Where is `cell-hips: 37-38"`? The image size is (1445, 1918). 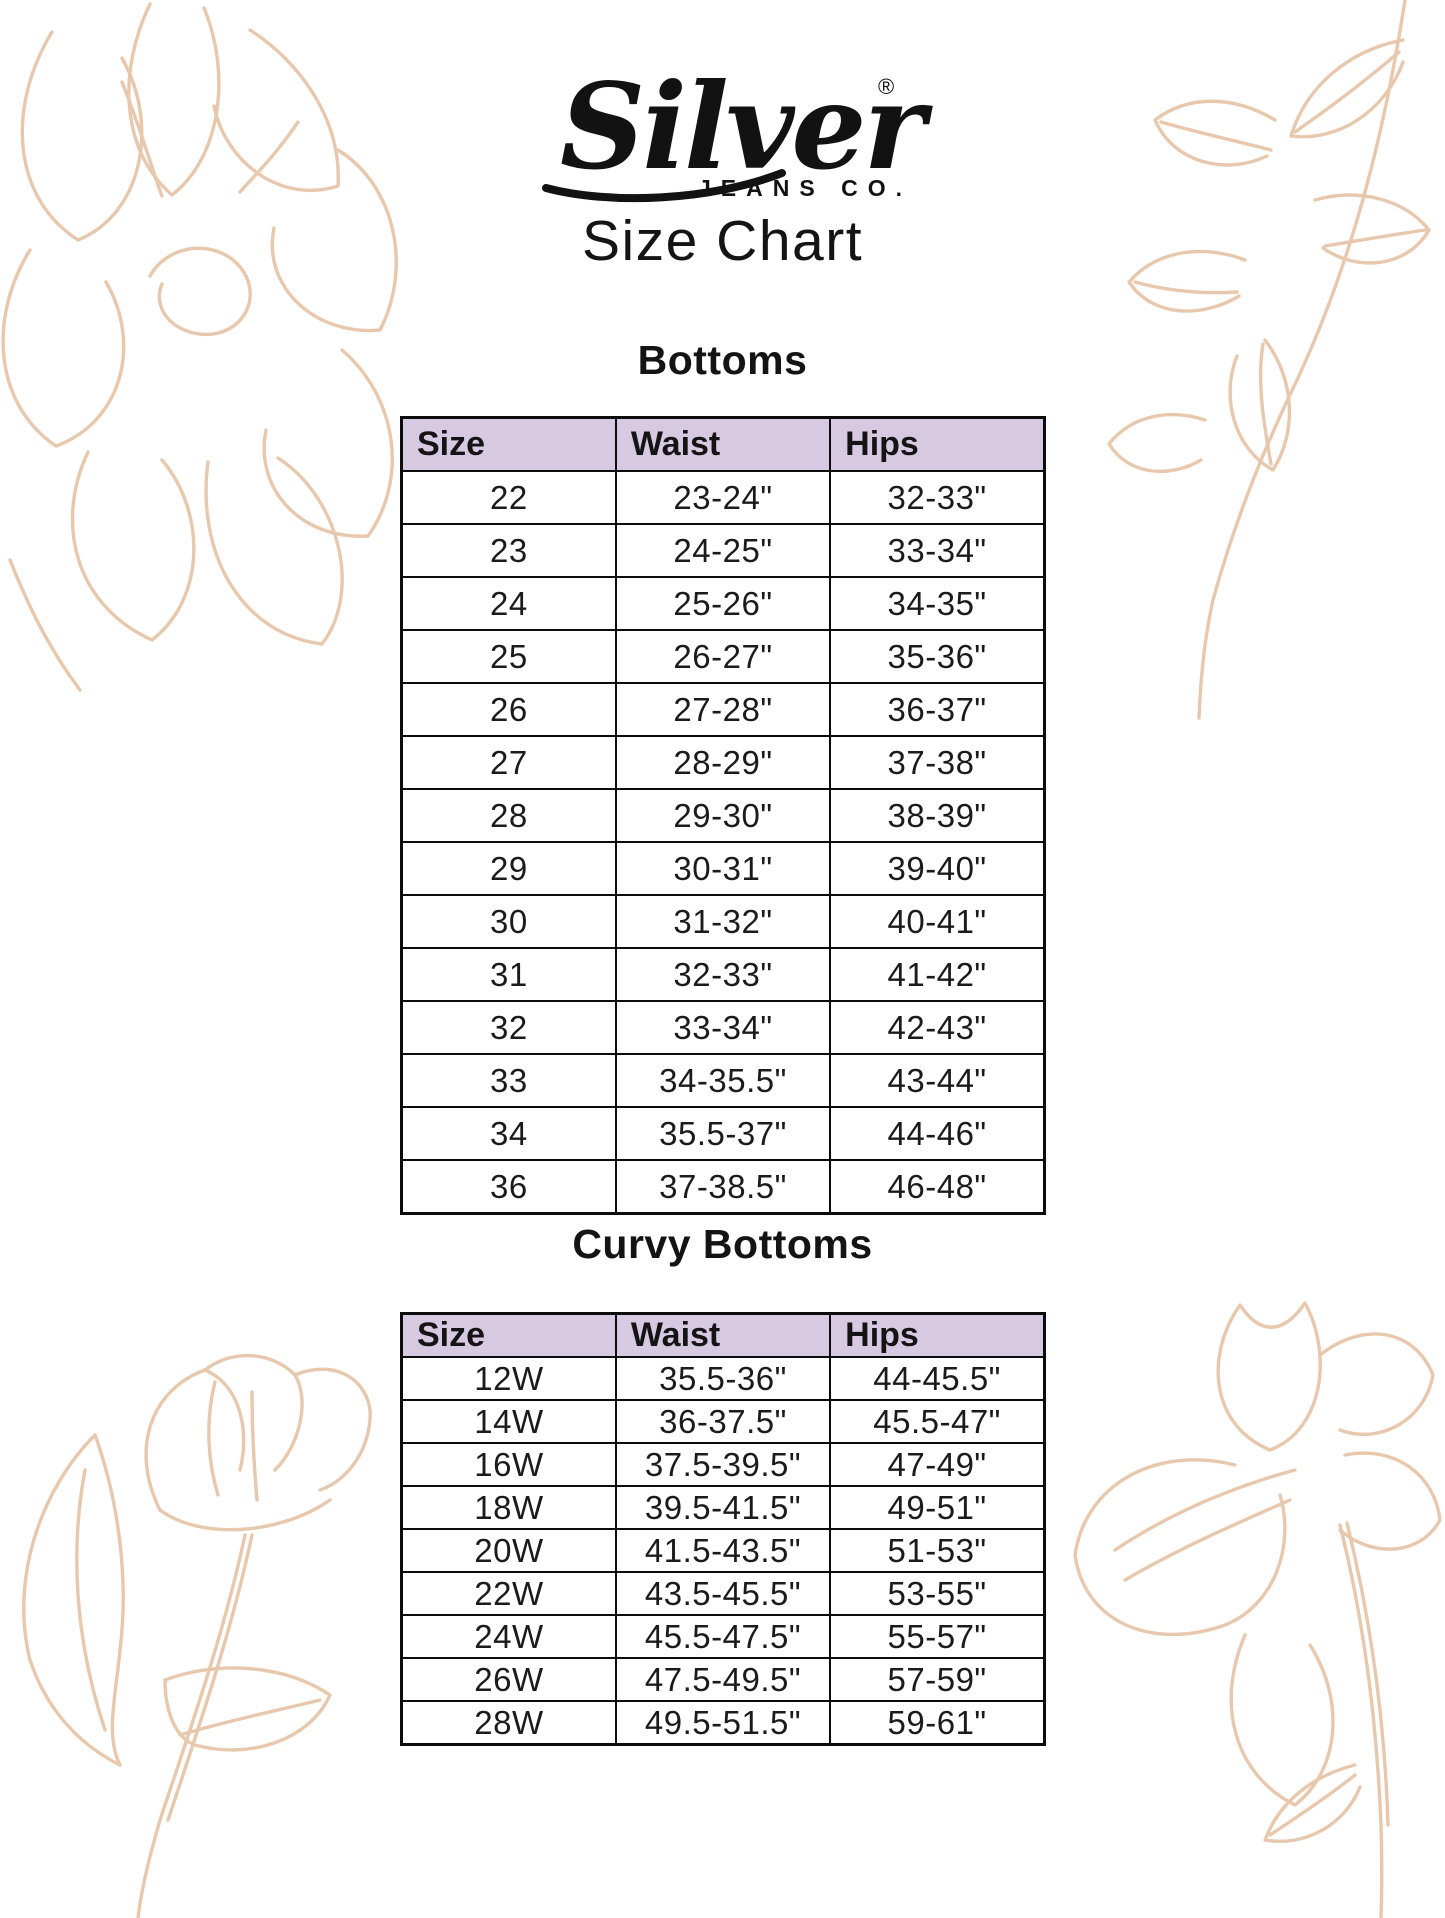 cell-hips: 37-38" is located at coordinates (937, 762).